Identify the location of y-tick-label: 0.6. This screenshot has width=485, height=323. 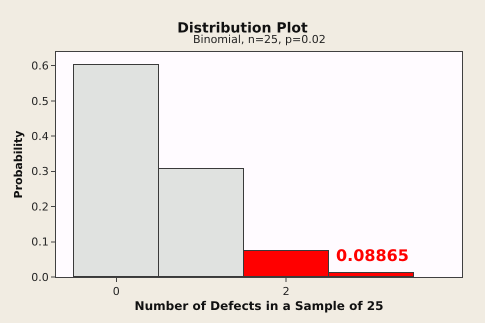
(40, 66).